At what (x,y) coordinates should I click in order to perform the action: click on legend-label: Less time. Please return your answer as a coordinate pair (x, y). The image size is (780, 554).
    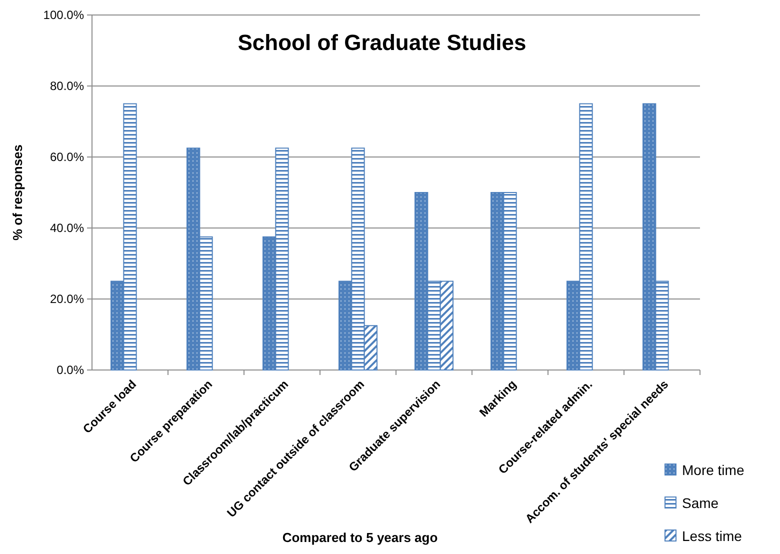
    Looking at the image, I should click on (712, 536).